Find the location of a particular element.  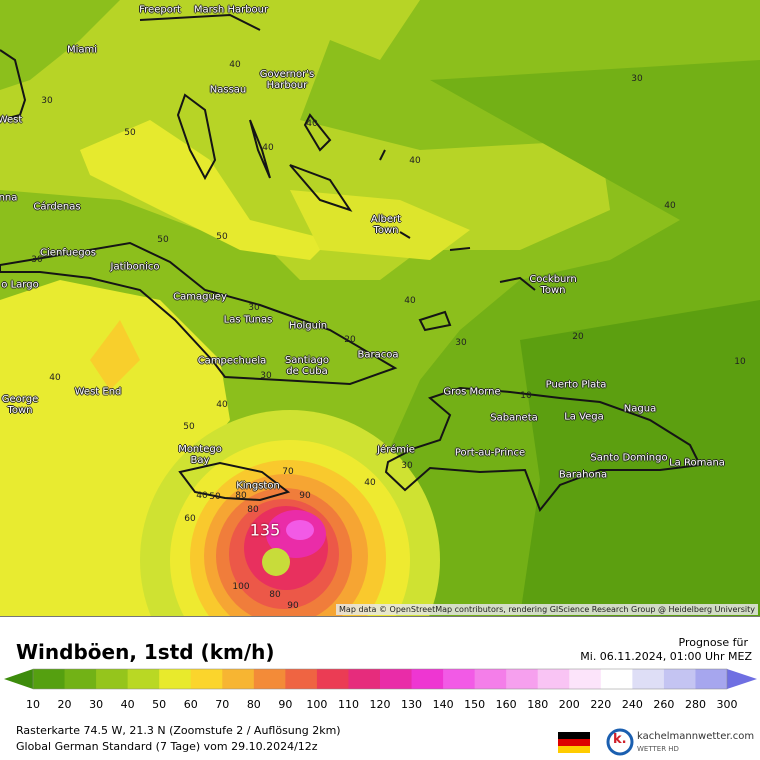

colorbar-tick-label: 130 is located at coordinates (411, 704).